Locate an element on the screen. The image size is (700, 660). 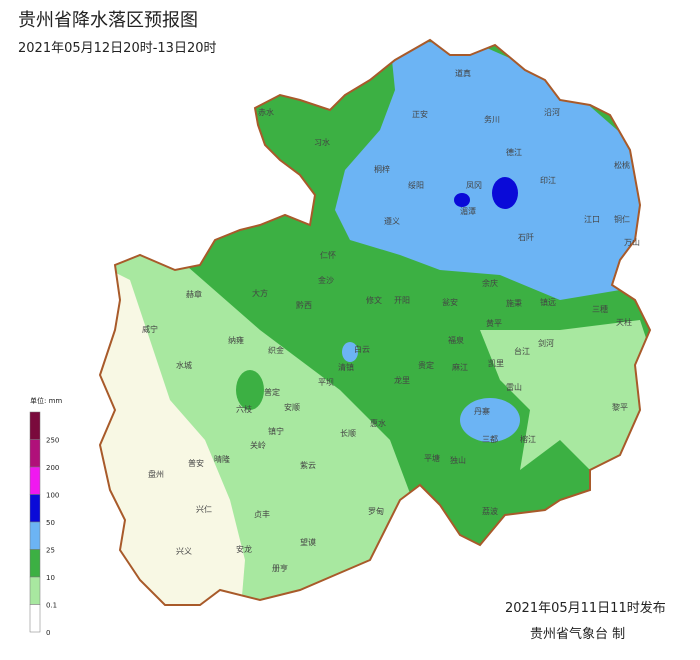
place-label: 道真 is located at coordinates (463, 73).